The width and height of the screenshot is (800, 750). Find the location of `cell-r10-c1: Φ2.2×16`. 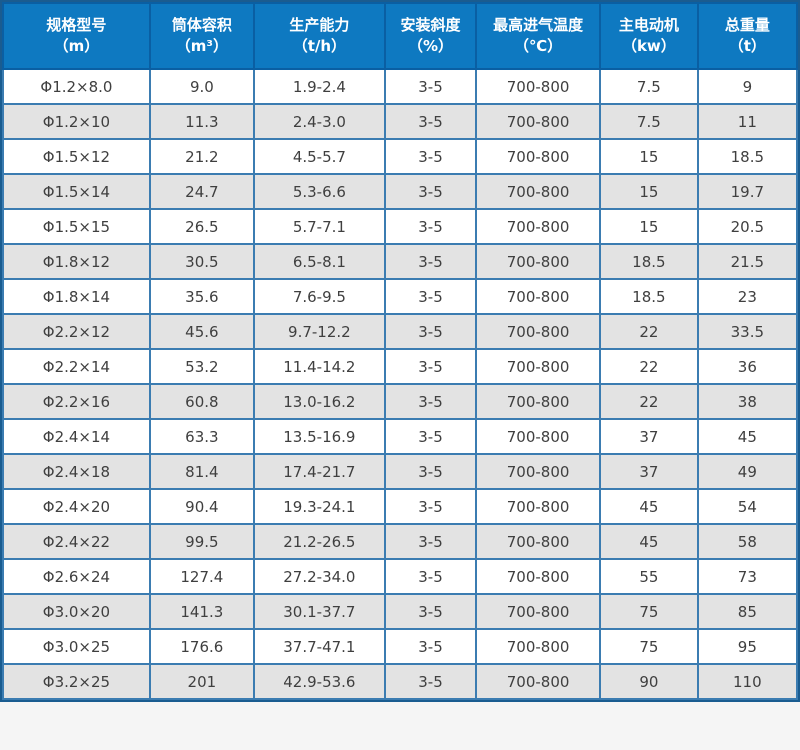

cell-r10-c1: Φ2.2×16 is located at coordinates (76, 401).